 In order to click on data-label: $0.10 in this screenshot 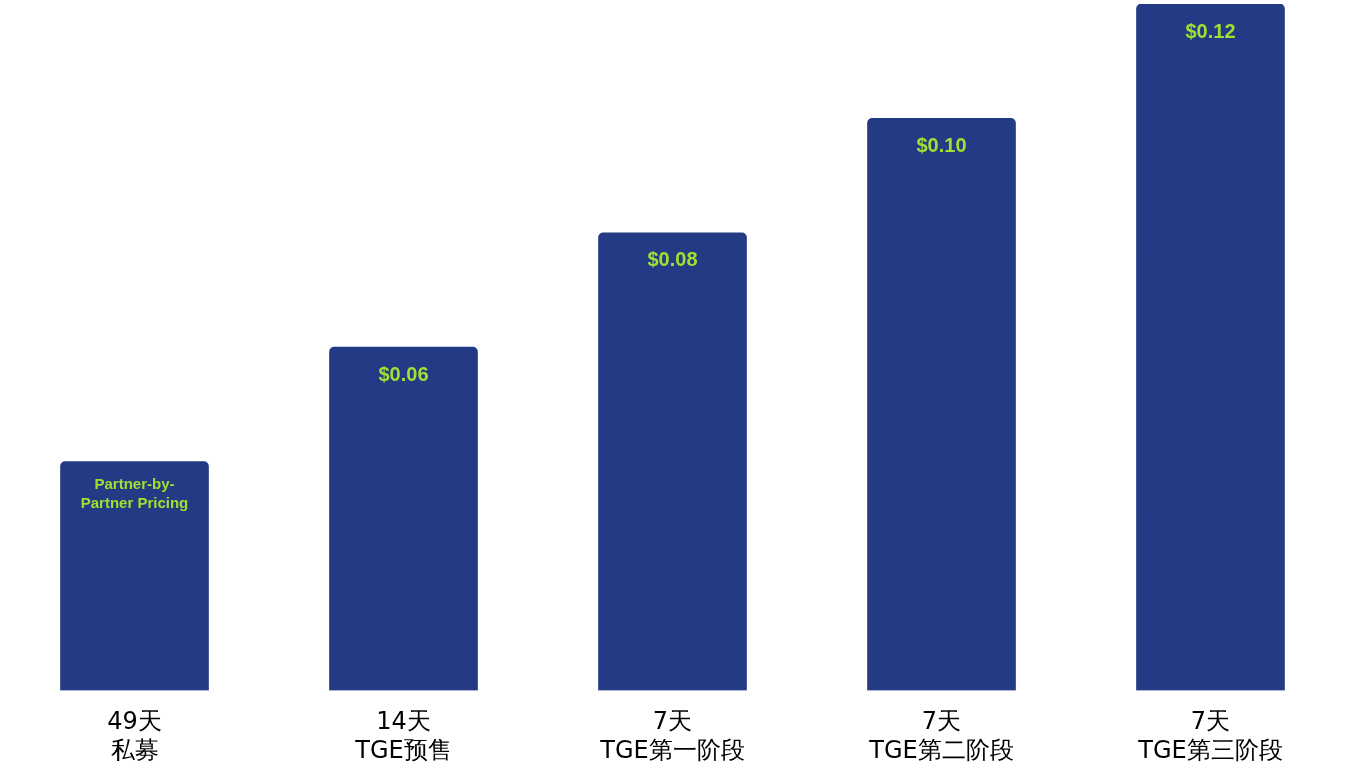, I will do `click(941, 144)`.